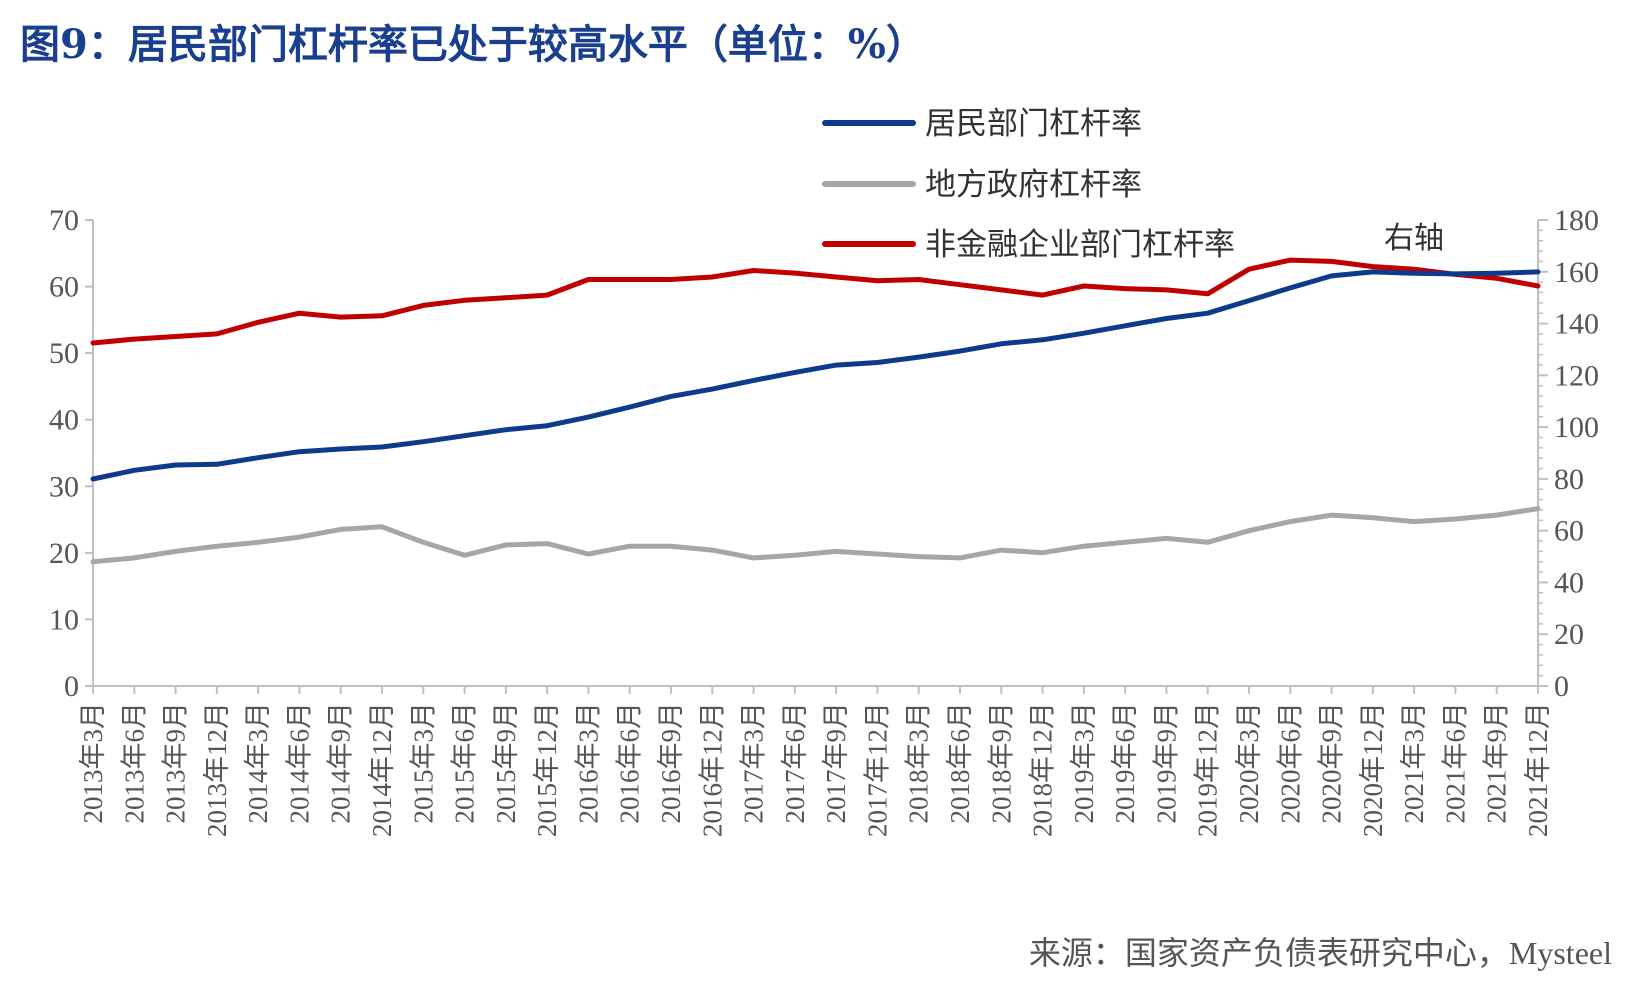  Describe the element at coordinates (465, 763) in the screenshot. I see `x-tick-label: 2015年6月` at that location.